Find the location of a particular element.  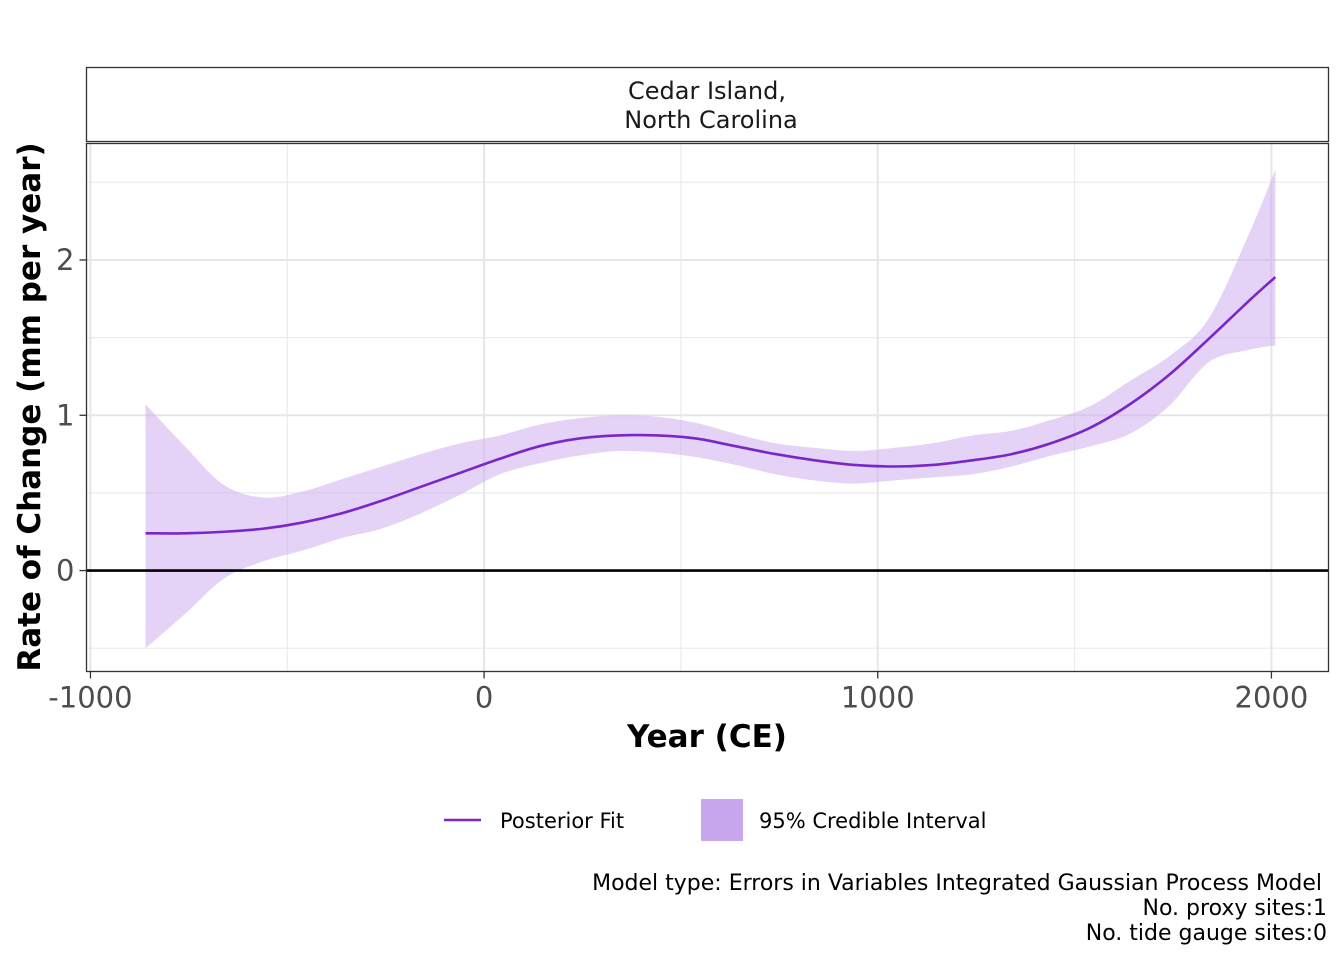

x-axis-title: Year (CE) is located at coordinates (706, 737).